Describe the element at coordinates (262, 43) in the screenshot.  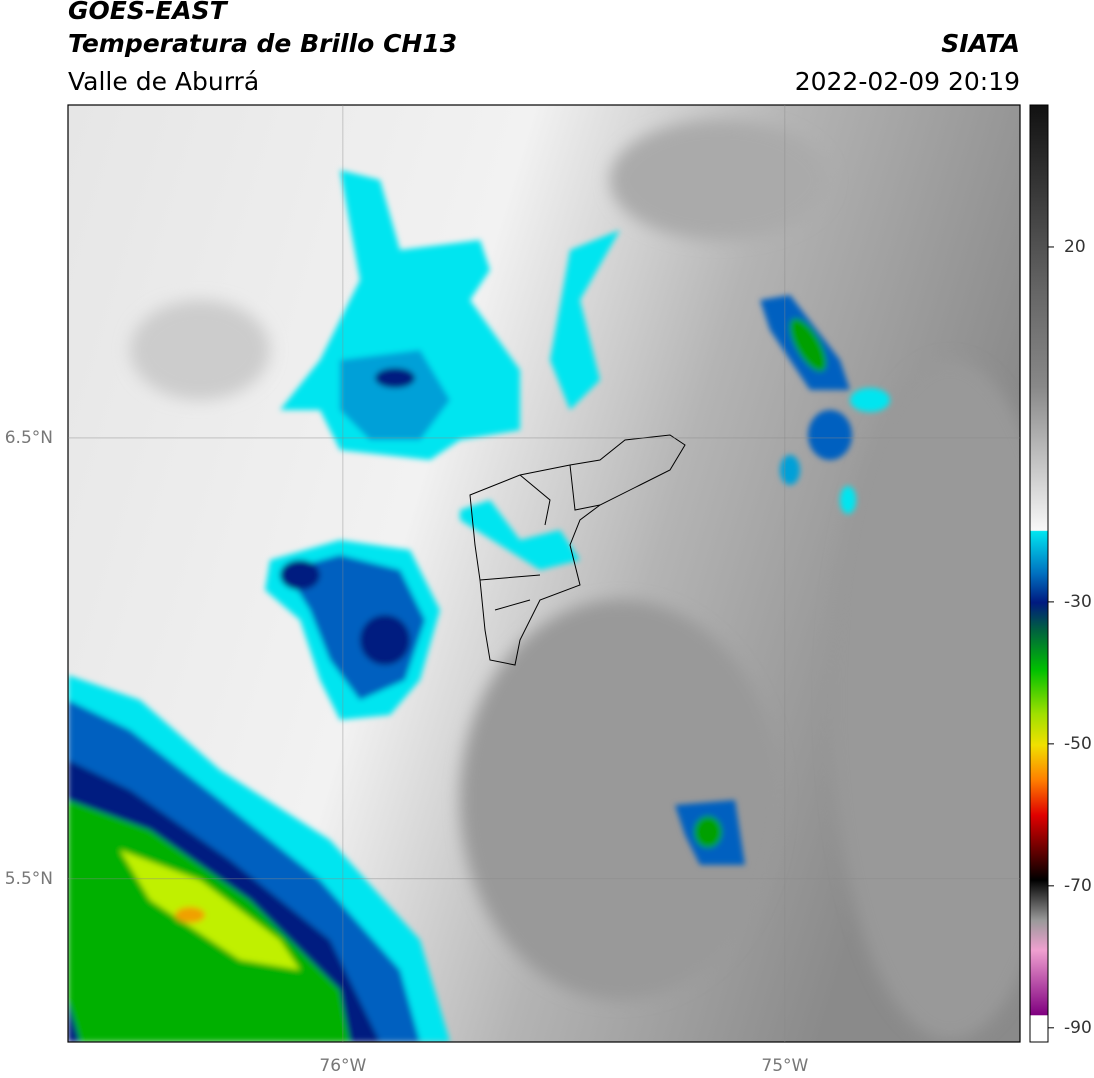
I see `product: Temperatura de Brillo CH13` at that location.